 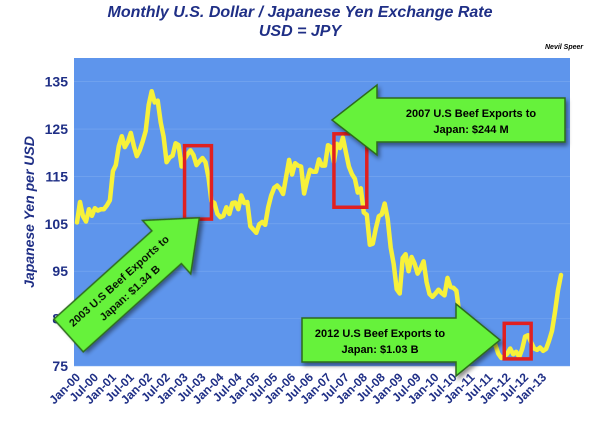 I want to click on annotation-2007-line1: 2007 U.S Beef Exports to, so click(x=471, y=114).